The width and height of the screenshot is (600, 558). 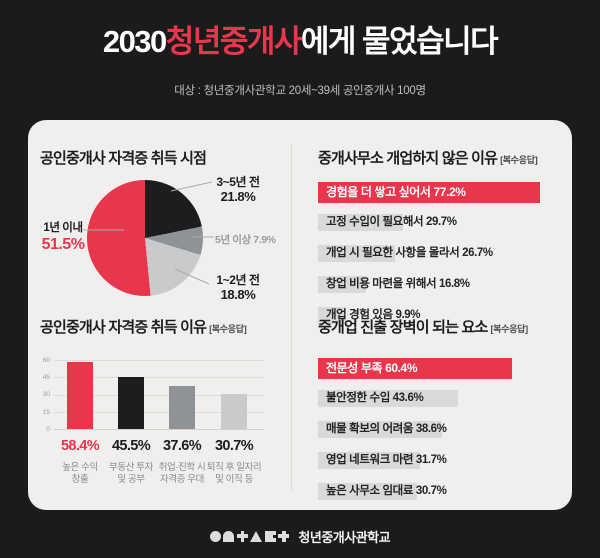 What do you see at coordinates (238, 294) in the screenshot?
I see `pie-label-1-2yr-pct: 18.8%` at bounding box center [238, 294].